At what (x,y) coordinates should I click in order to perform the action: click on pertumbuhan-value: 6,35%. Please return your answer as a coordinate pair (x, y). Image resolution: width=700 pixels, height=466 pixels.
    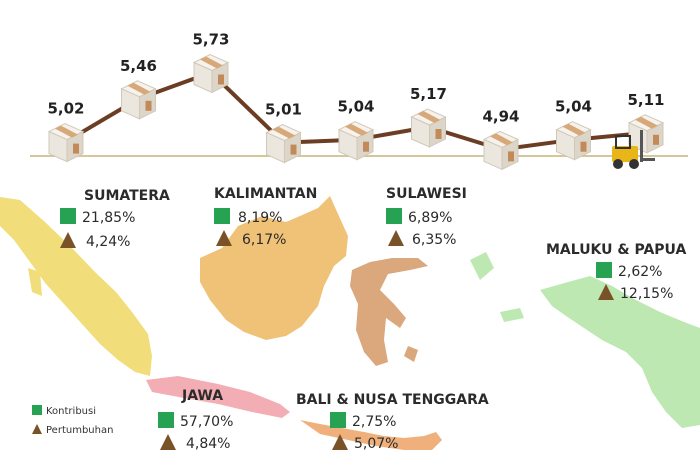
    Looking at the image, I should click on (434, 240).